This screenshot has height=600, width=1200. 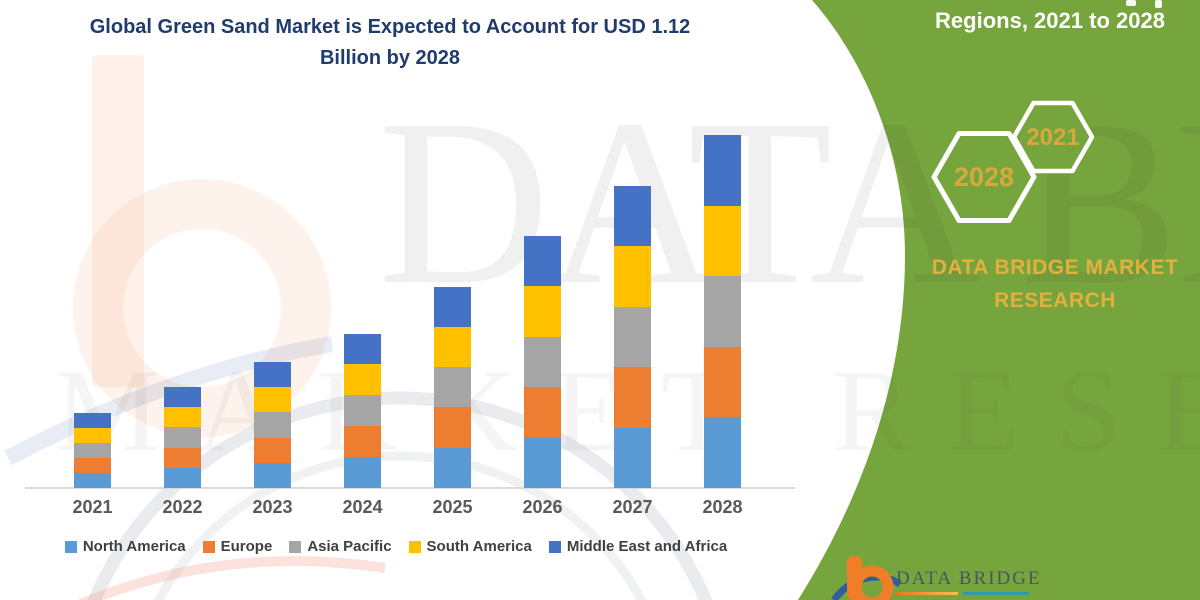 I want to click on stacked-bar-2023, so click(x=272, y=425).